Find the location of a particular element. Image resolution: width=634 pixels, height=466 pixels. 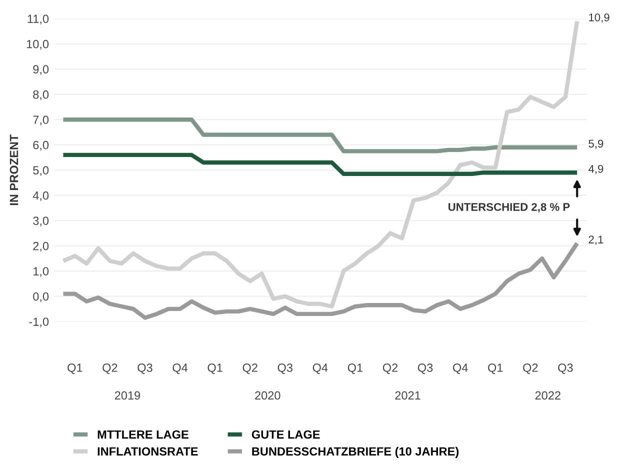

y-tick-label: 9,0 is located at coordinates (41, 70).